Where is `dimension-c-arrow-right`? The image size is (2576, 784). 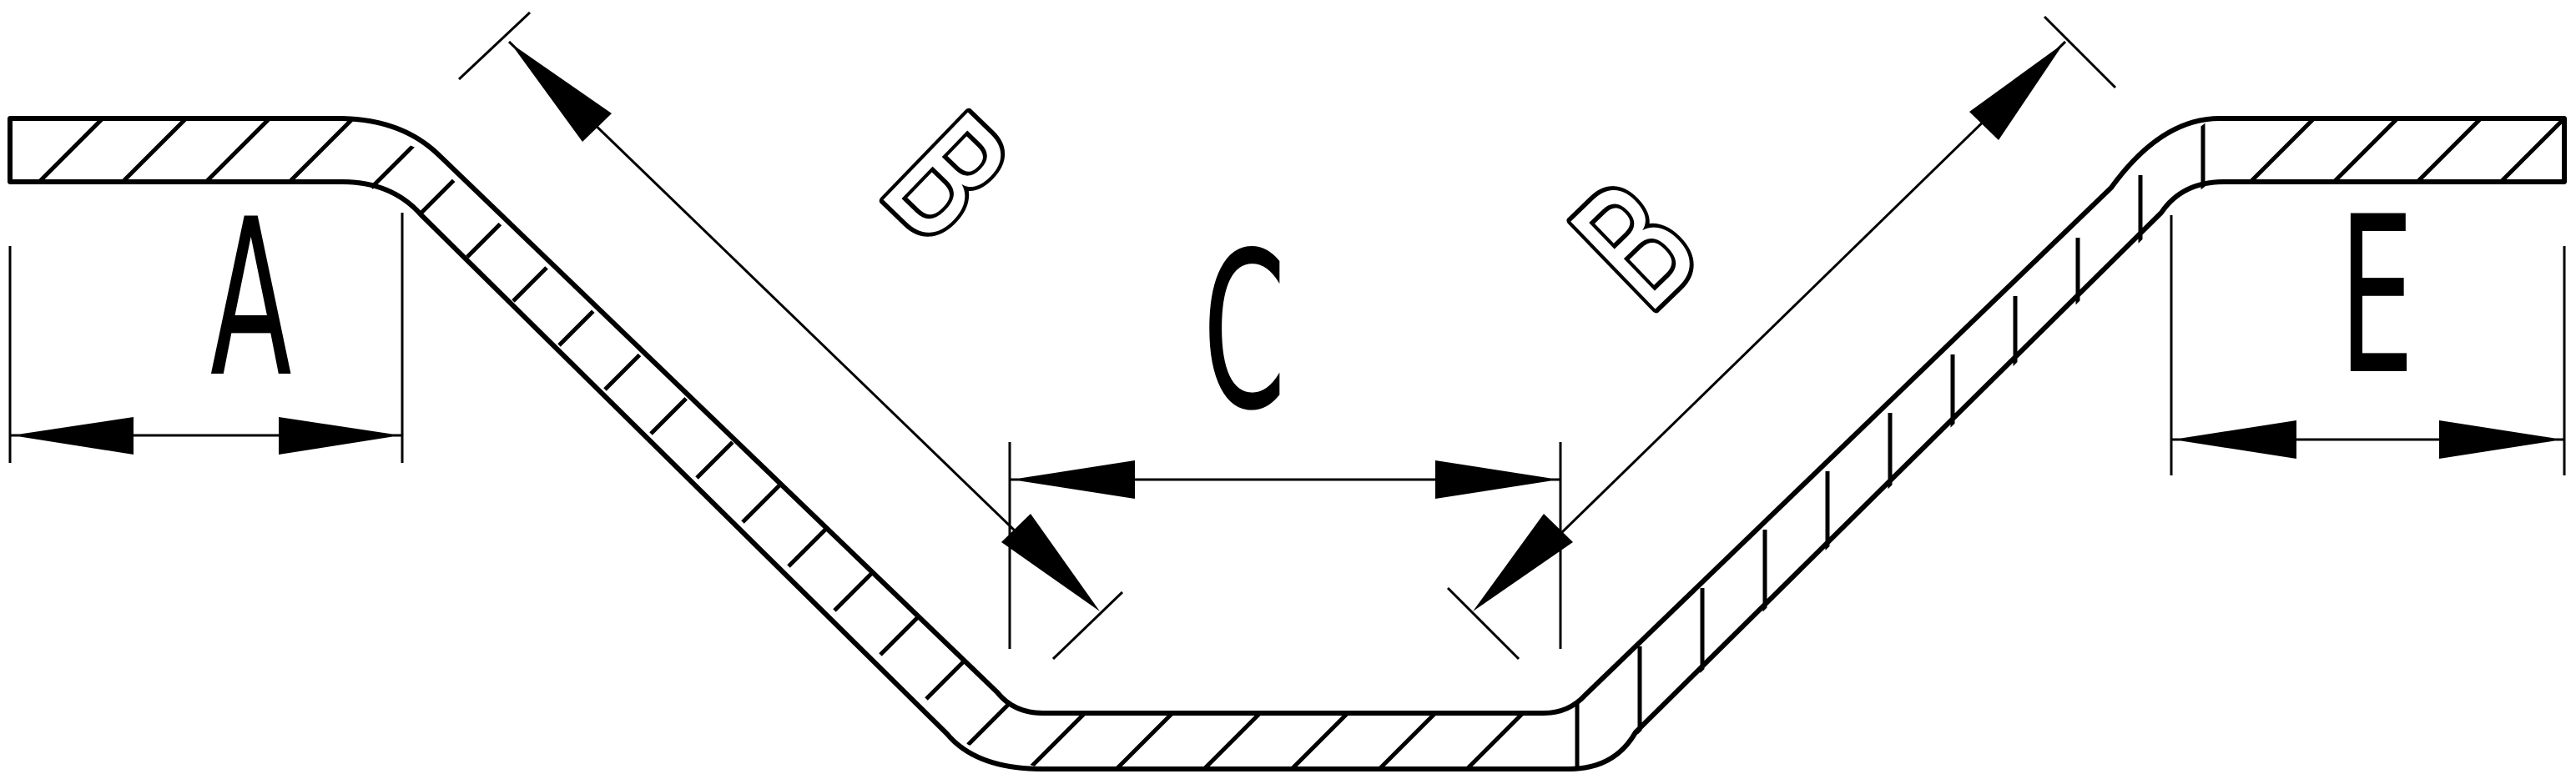 dimension-c-arrow-right is located at coordinates (1497, 480).